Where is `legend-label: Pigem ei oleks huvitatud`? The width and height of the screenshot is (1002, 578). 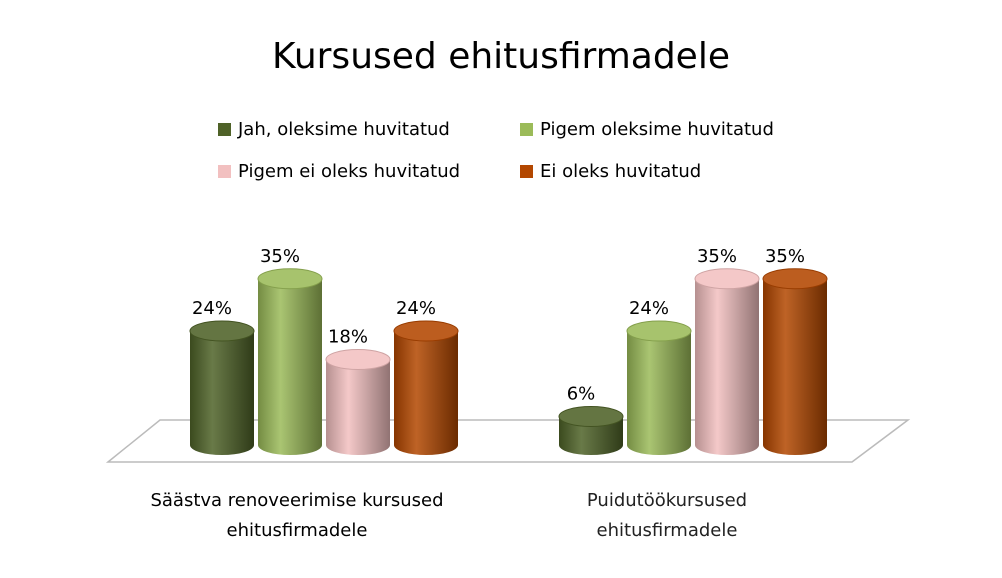
legend-label: Pigem ei oleks huvitatud is located at coordinates (349, 171).